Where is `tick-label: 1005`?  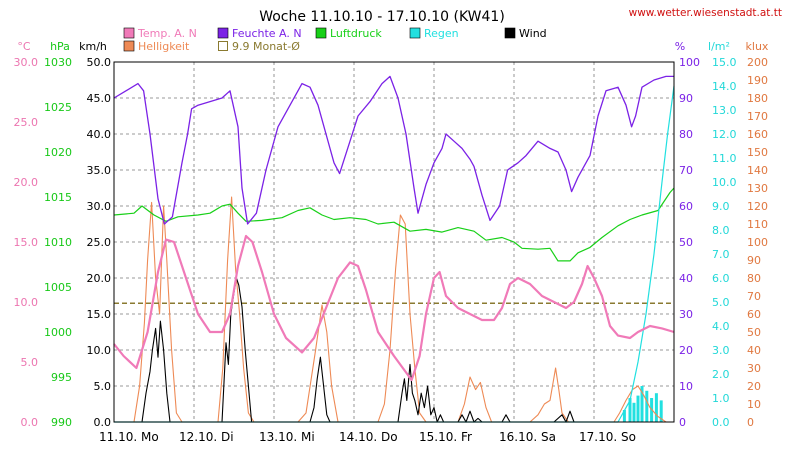
tick-label: 1005 is located at coordinates (58, 287).